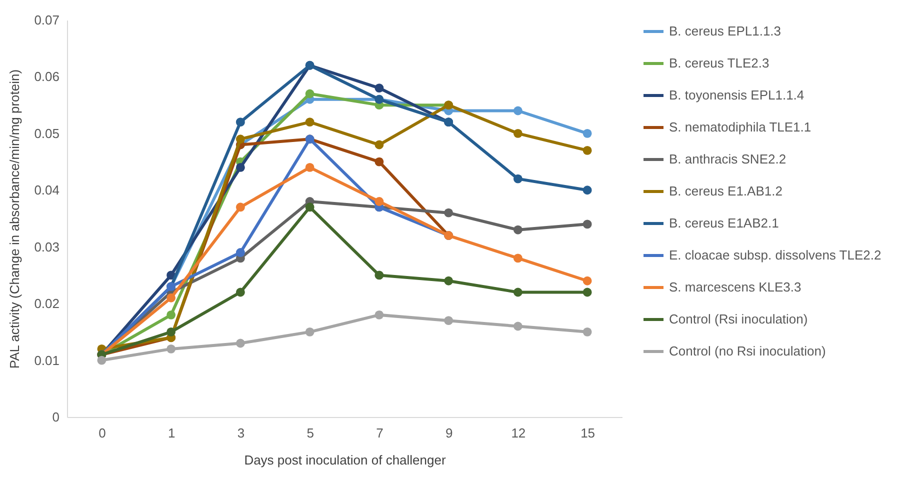 The height and width of the screenshot is (479, 903). What do you see at coordinates (725, 191) in the screenshot?
I see `legend-label: B. cereus E1.AB1.2` at bounding box center [725, 191].